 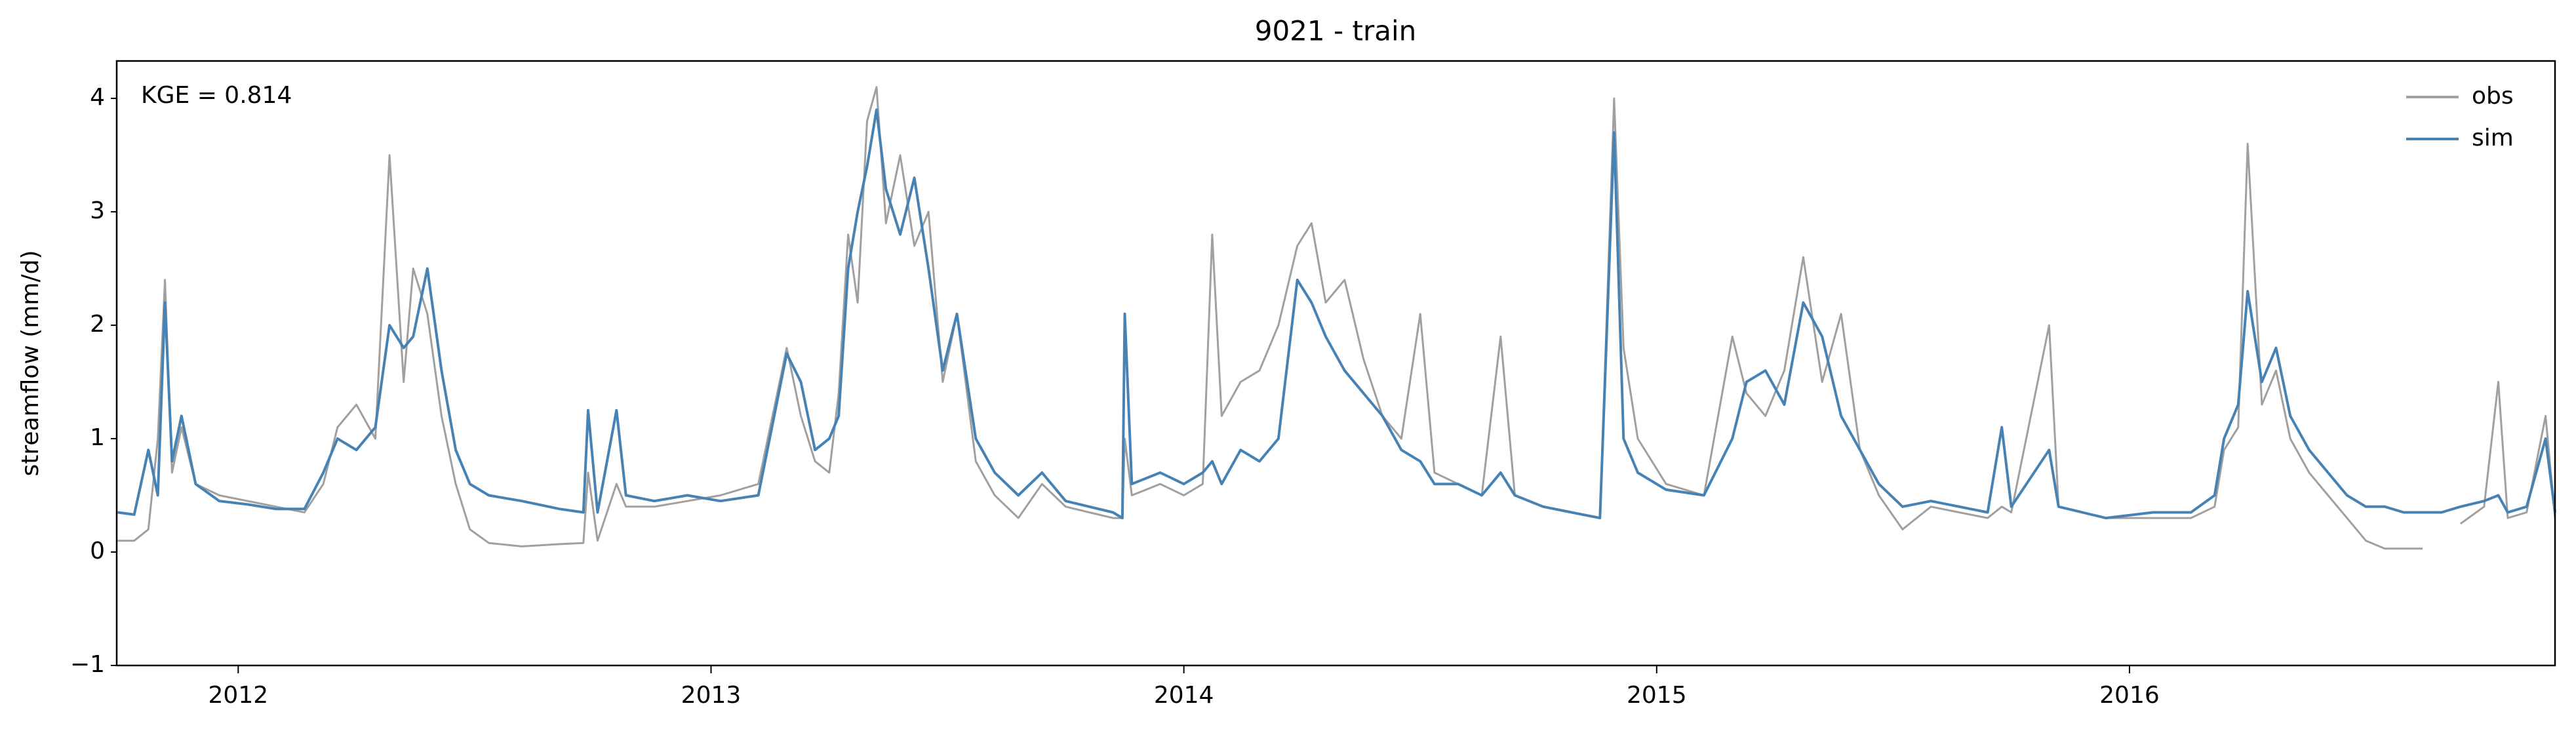 I want to click on y-tick-label: 1, so click(x=97, y=437).